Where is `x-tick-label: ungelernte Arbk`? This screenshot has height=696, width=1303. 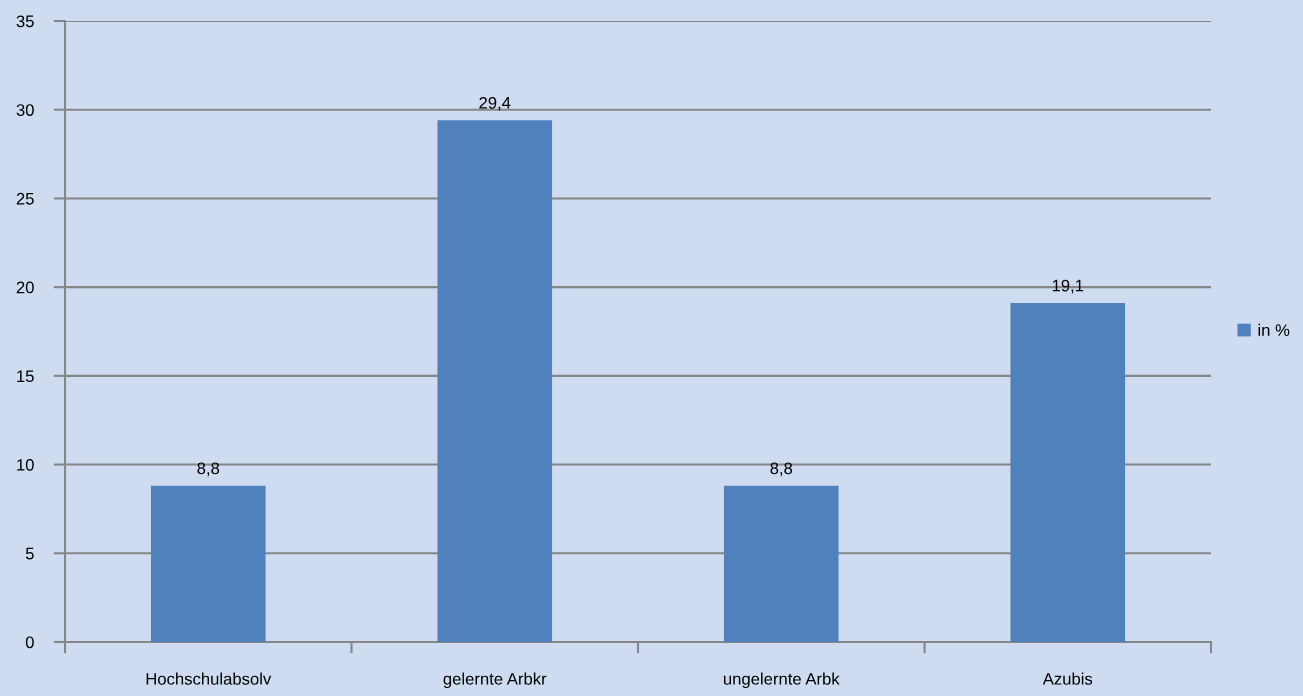 x-tick-label: ungelernte Arbk is located at coordinates (781, 680).